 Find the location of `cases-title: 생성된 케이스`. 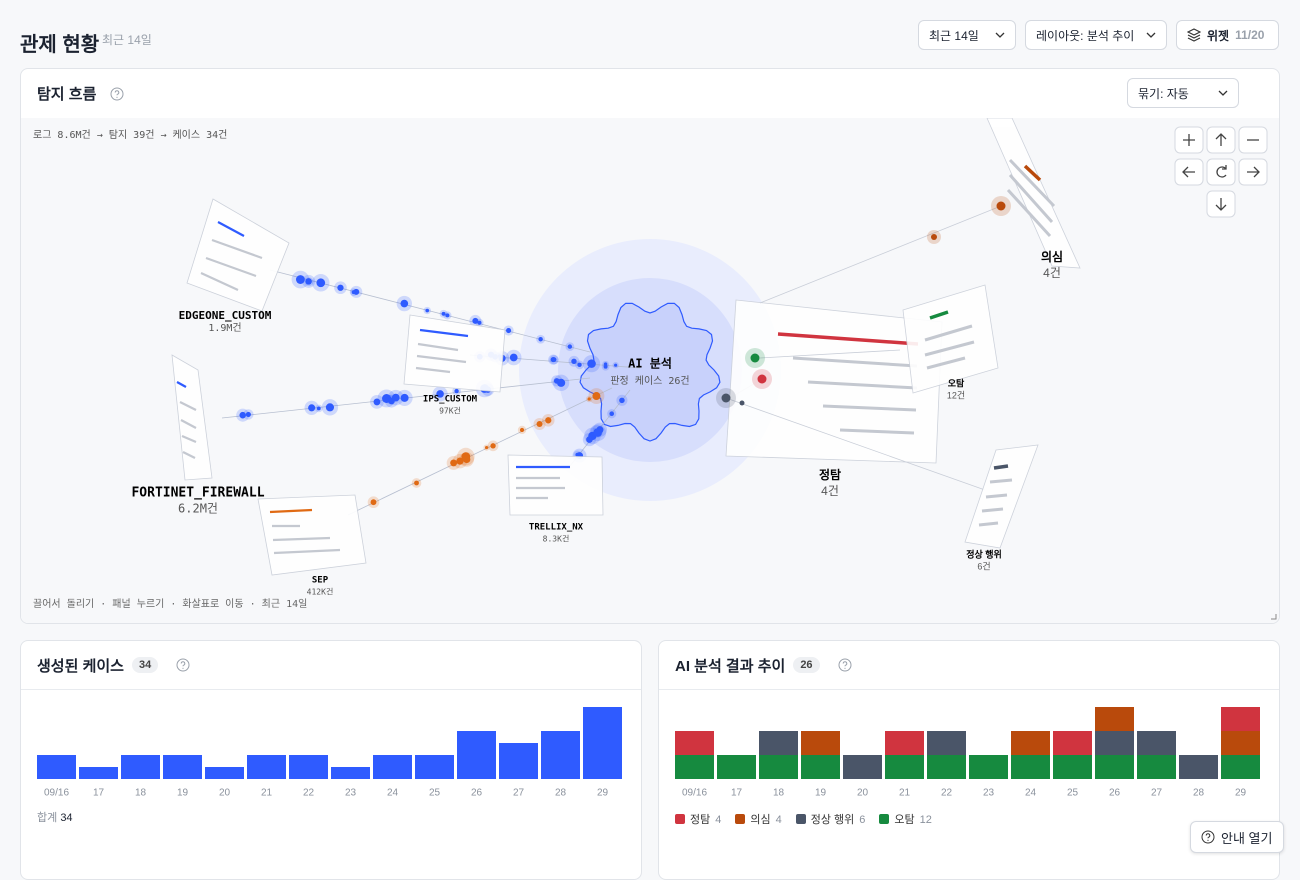

cases-title: 생성된 케이스 is located at coordinates (80, 666).